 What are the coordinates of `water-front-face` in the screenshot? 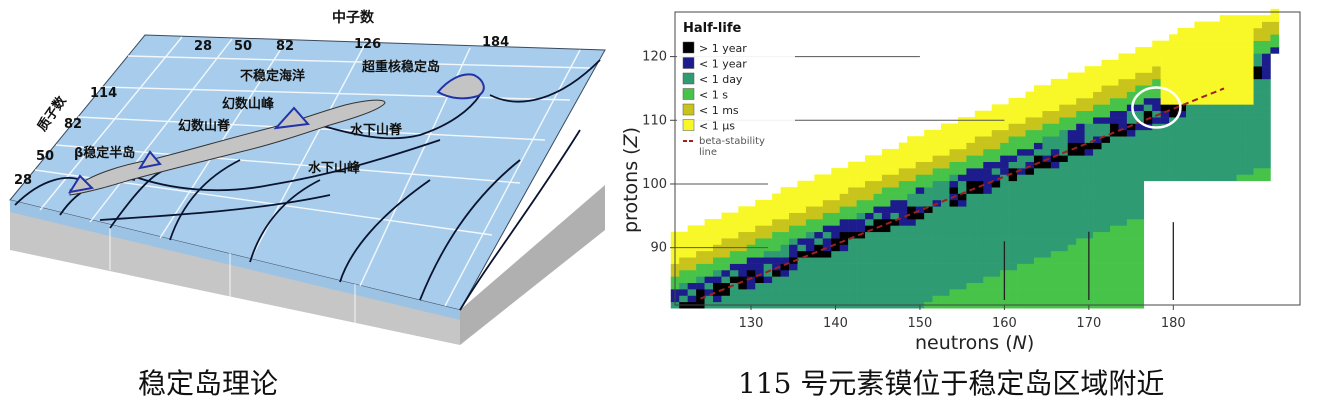 It's located at (235, 260).